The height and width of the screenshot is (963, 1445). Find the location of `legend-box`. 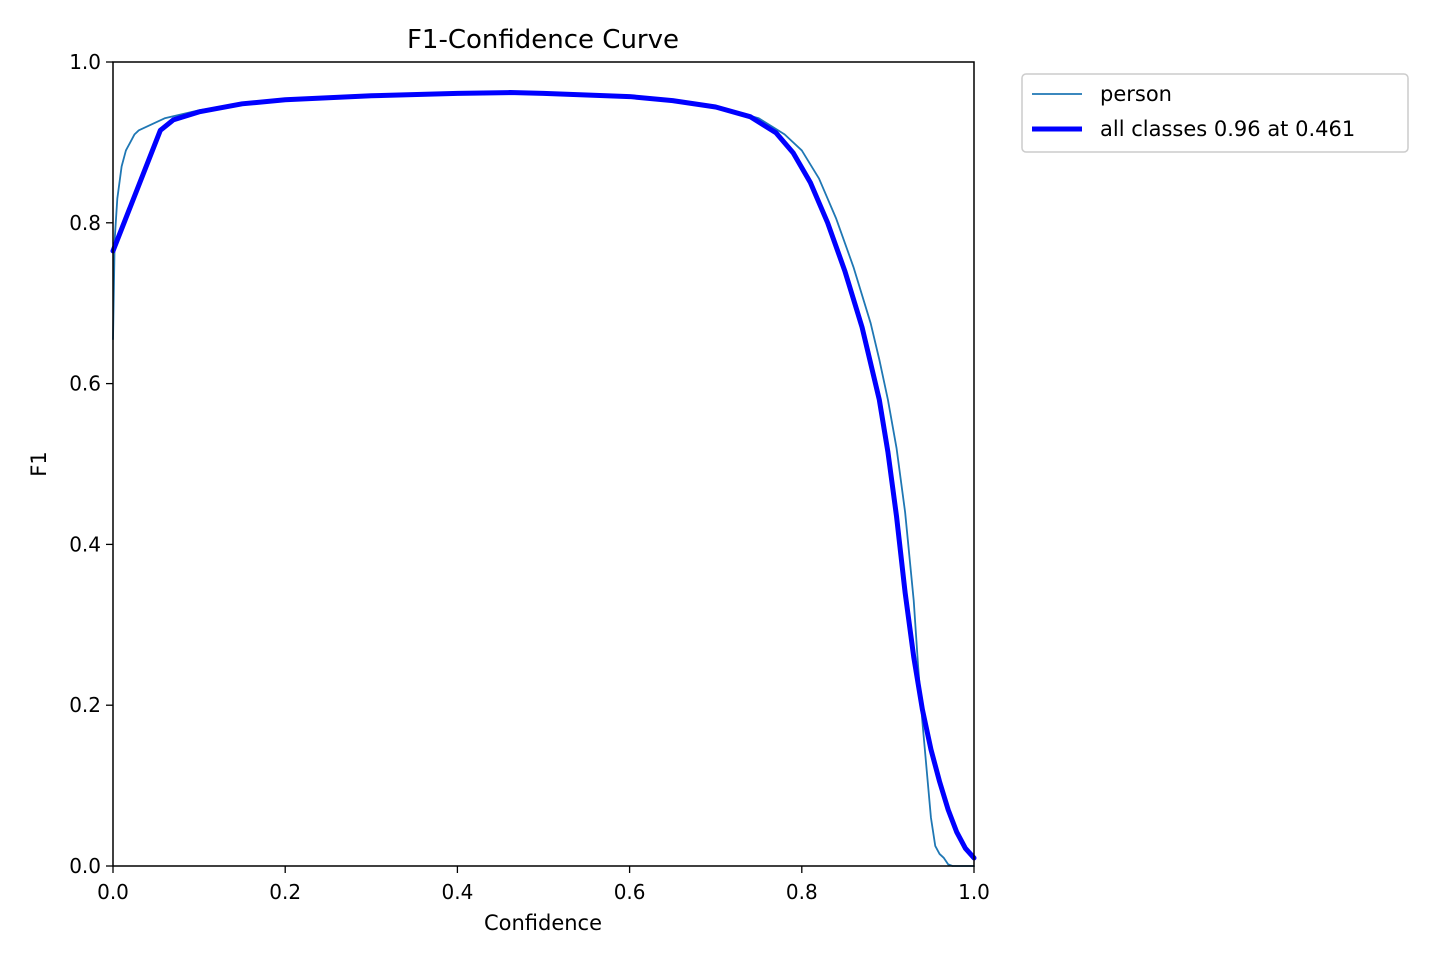

legend-box is located at coordinates (1215, 113).